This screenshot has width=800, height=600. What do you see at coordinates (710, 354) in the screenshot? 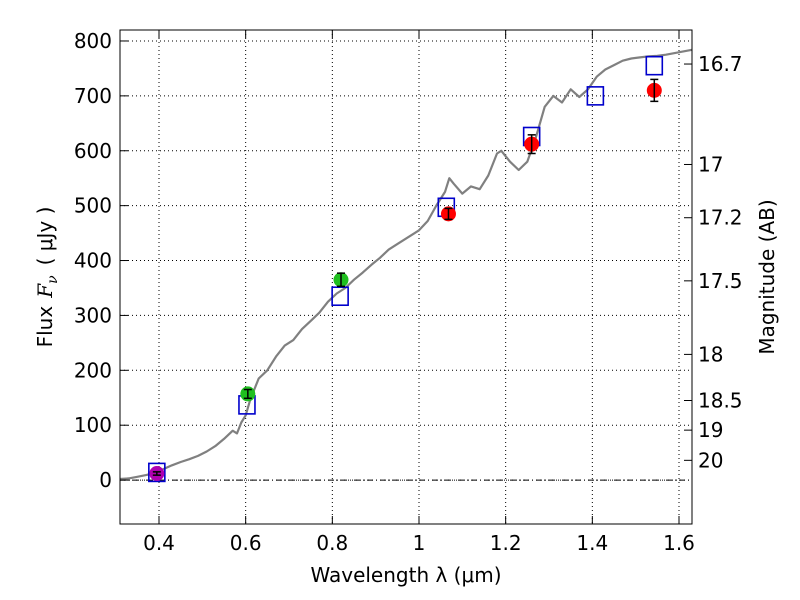
I see `y2-tick-label: 18` at bounding box center [710, 354].